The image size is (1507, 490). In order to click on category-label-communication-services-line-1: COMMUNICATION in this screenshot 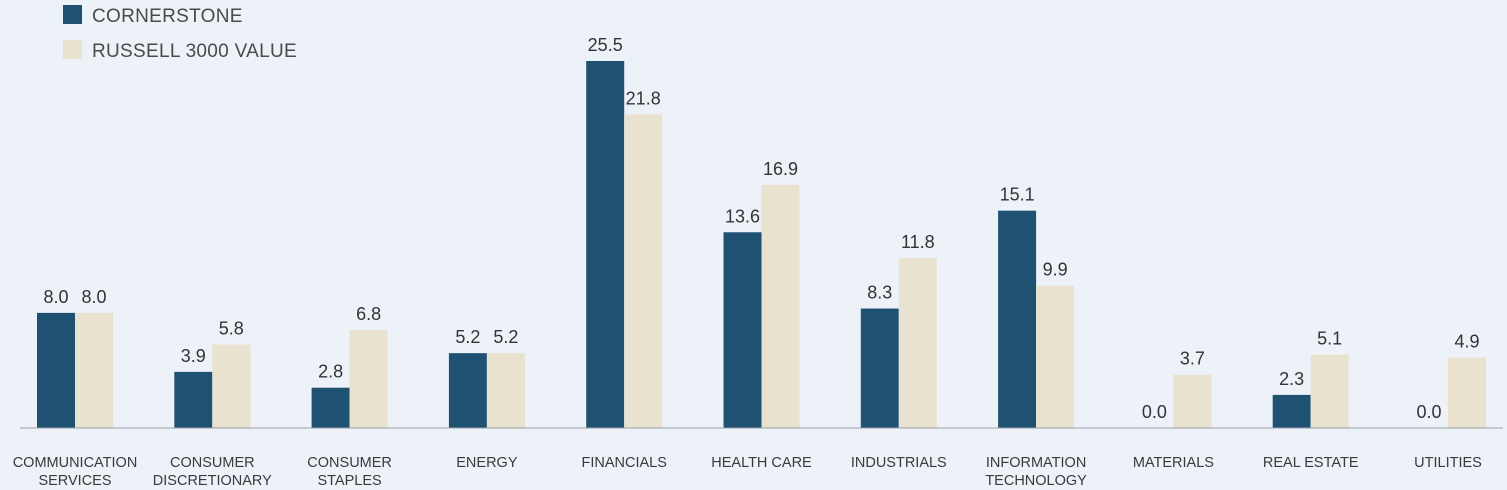, I will do `click(75, 463)`.